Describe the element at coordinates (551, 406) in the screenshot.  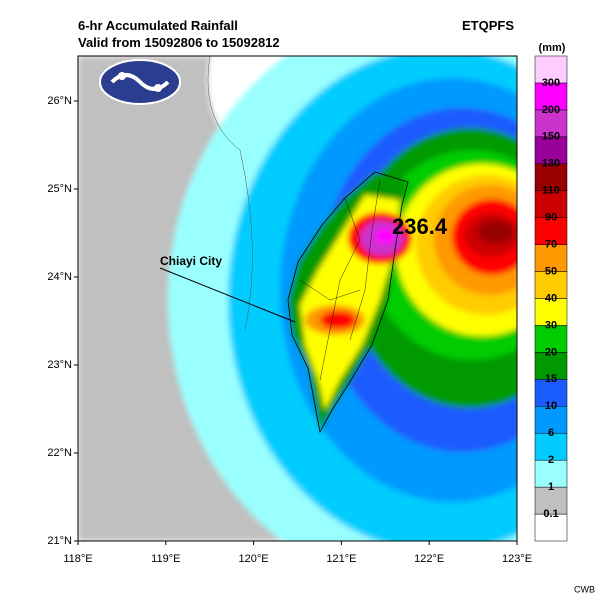
I see `colorbar-label: 10` at that location.